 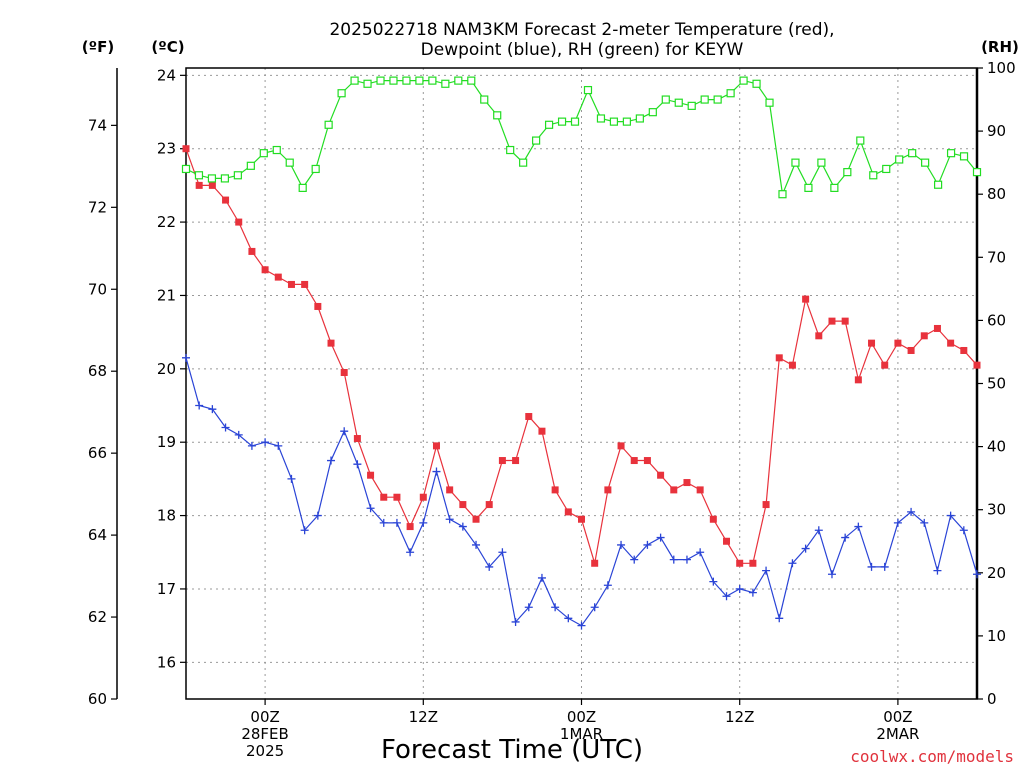 I want to click on rh-tick-label: 40, so click(x=996, y=447).